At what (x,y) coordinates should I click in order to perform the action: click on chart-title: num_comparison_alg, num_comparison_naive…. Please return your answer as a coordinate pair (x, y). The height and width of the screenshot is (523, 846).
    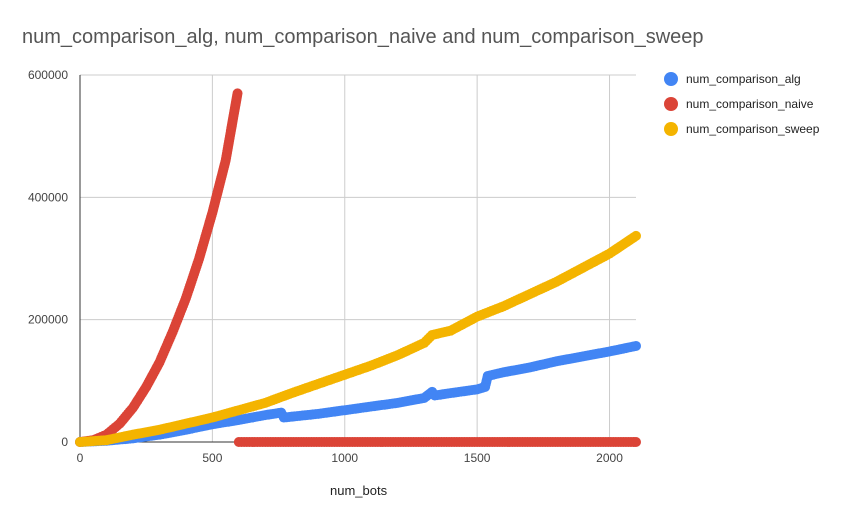
    Looking at the image, I should click on (363, 37).